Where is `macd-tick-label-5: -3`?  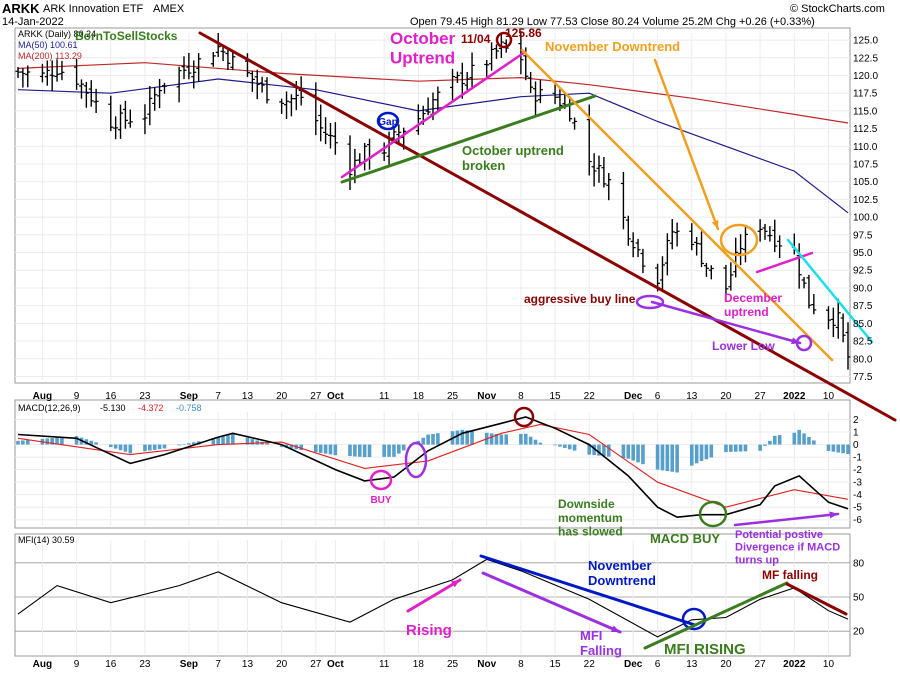 macd-tick-label-5: -3 is located at coordinates (857, 483).